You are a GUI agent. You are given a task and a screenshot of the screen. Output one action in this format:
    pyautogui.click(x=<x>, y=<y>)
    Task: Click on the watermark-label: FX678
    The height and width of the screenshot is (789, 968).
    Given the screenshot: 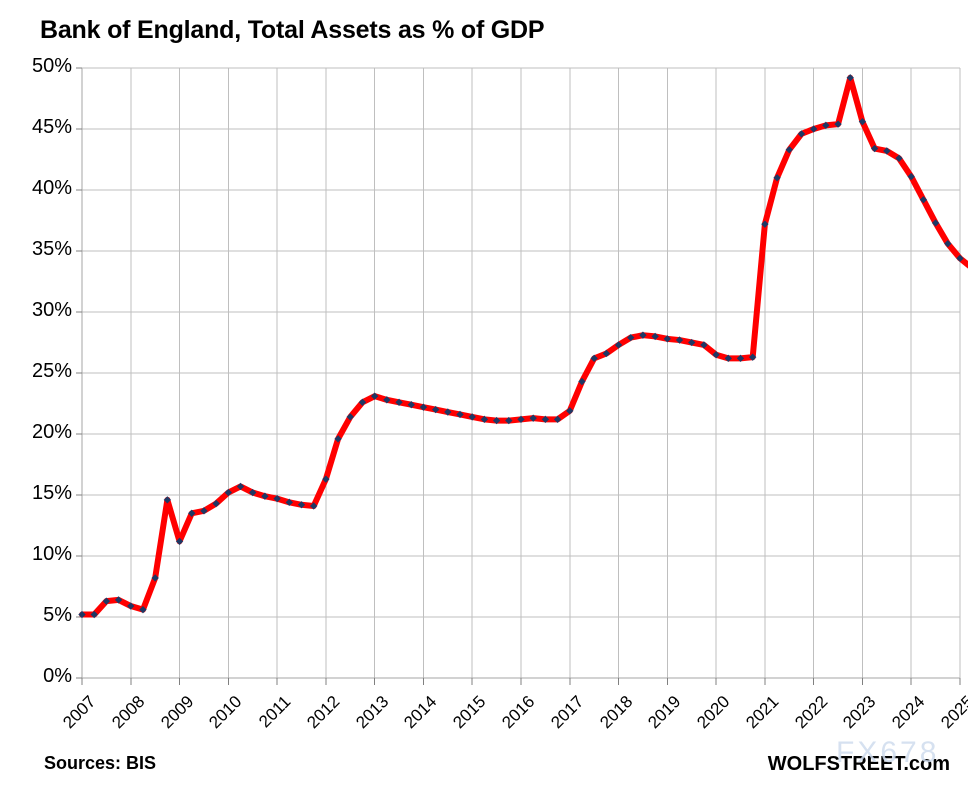 What is the action you would take?
    pyautogui.click(x=888, y=752)
    